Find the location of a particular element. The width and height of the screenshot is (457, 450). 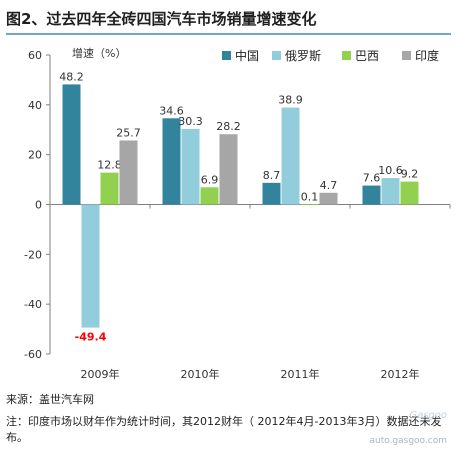

data-label: 48.2 is located at coordinates (71, 76).